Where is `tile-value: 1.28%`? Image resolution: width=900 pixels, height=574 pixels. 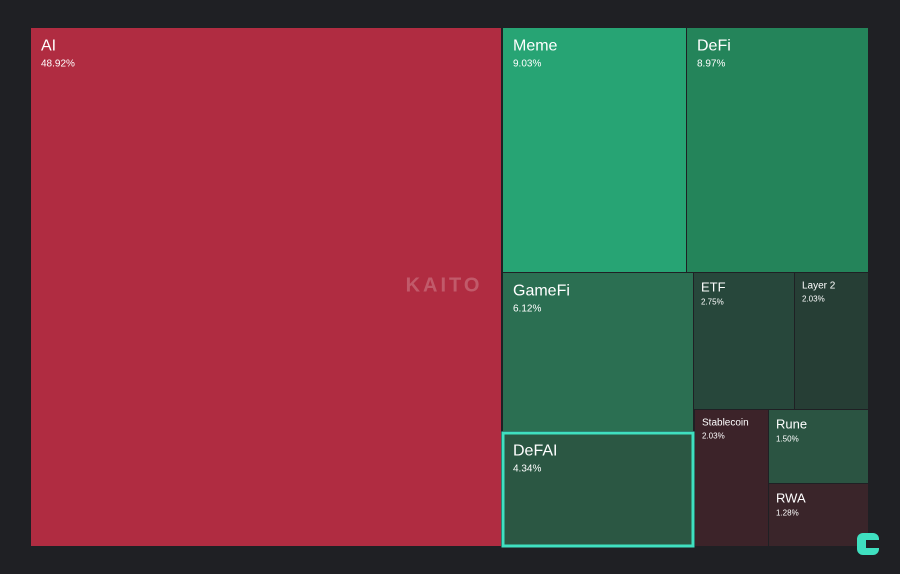
tile-value: 1.28% is located at coordinates (787, 513).